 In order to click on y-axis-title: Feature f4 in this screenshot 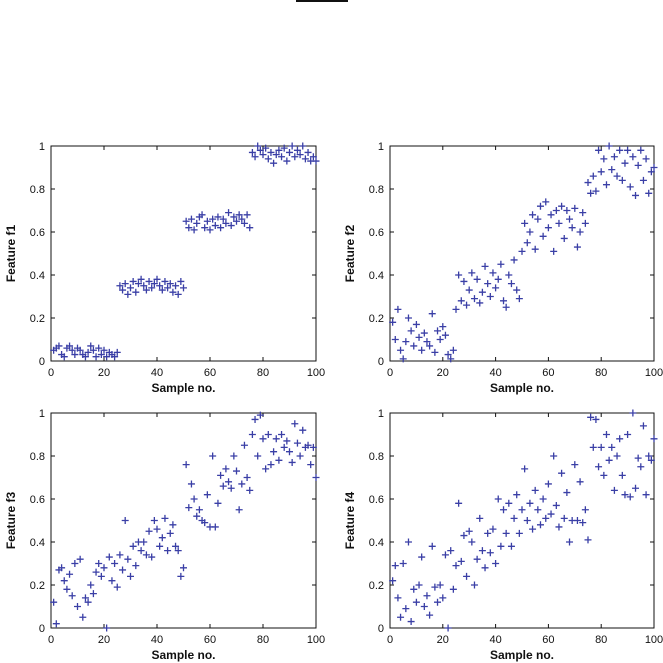, I will do `click(350, 521)`.